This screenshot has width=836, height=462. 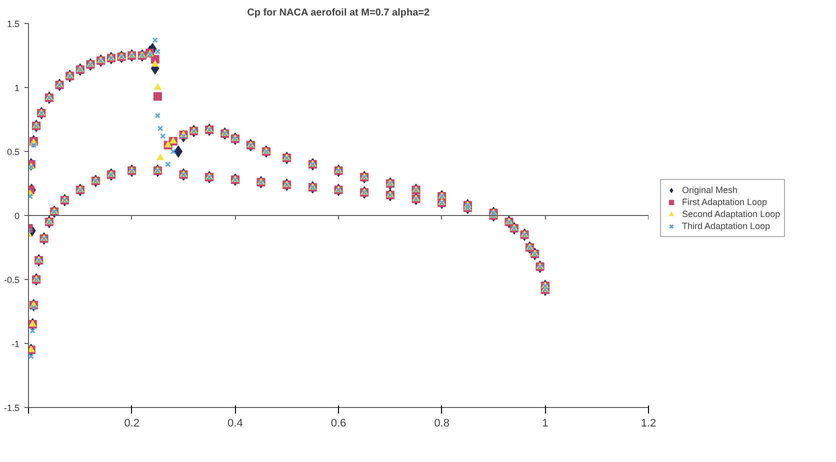 What do you see at coordinates (13, 24) in the screenshot?
I see `y-tick-label: 1.5` at bounding box center [13, 24].